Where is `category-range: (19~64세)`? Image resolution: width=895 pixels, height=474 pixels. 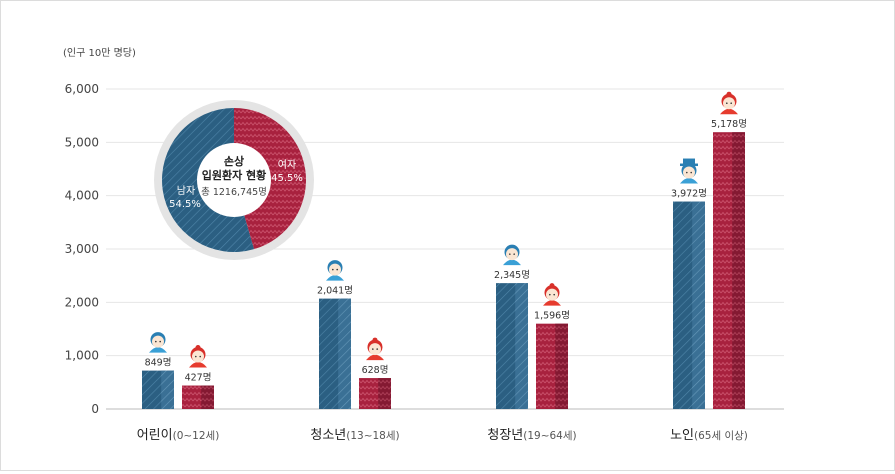
category-range: (19~64세) is located at coordinates (549, 436).